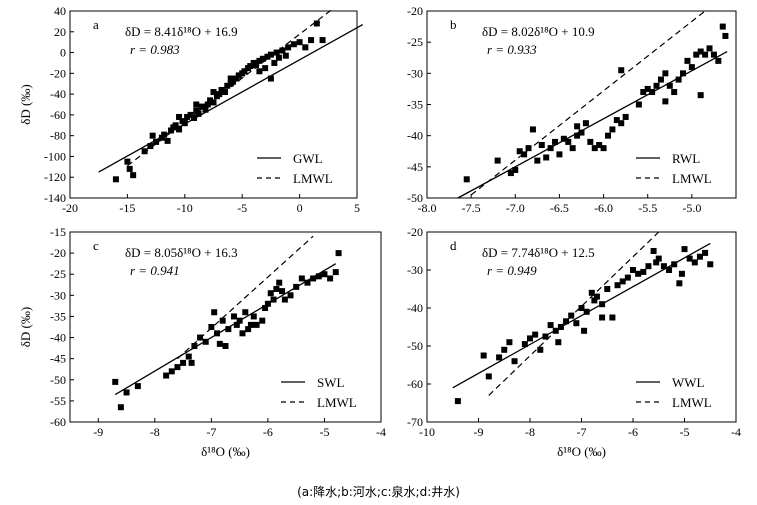  What do you see at coordinates (25, 104) in the screenshot?
I see `panel-a-y-axis-label: δD (‰)` at bounding box center [25, 104].